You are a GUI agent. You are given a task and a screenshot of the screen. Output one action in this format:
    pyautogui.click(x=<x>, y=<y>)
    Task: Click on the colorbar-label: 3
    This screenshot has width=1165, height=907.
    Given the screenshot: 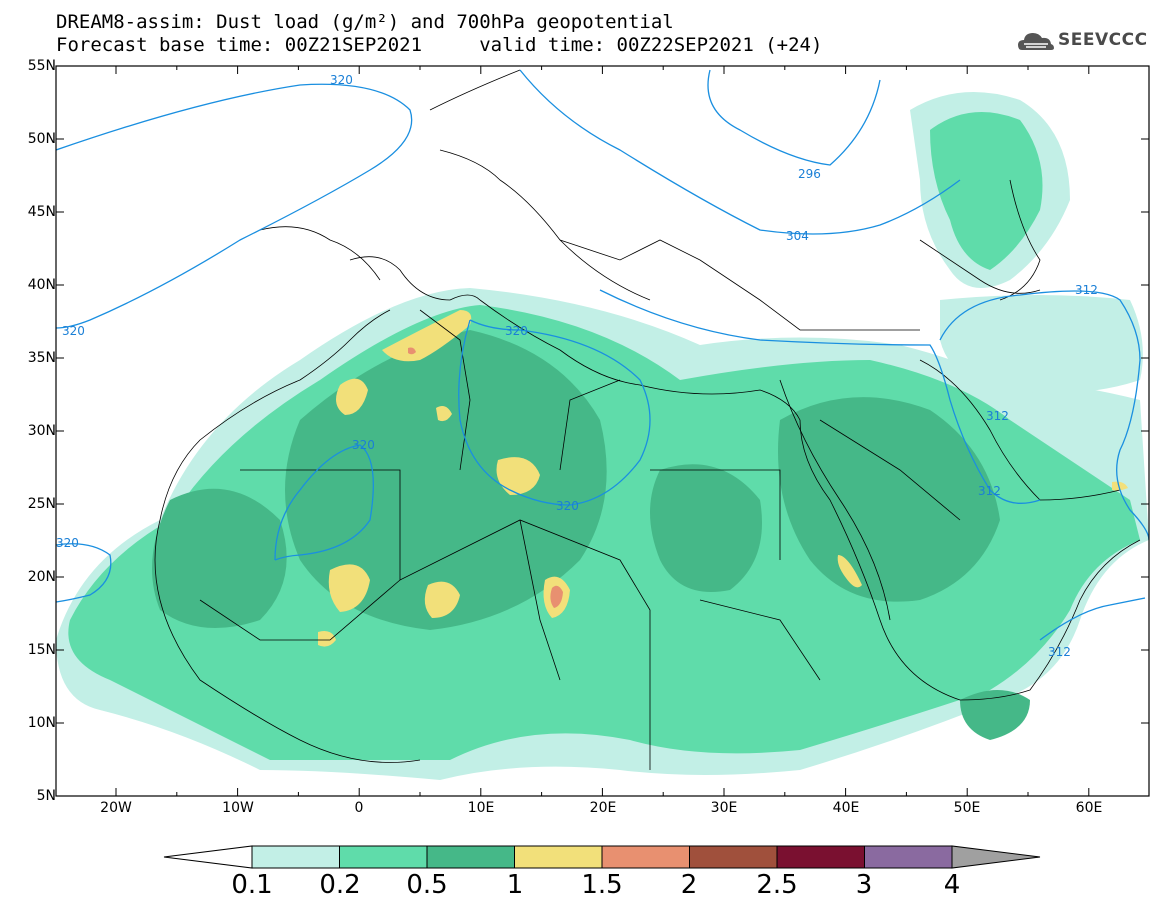 What is the action you would take?
    pyautogui.click(x=864, y=885)
    